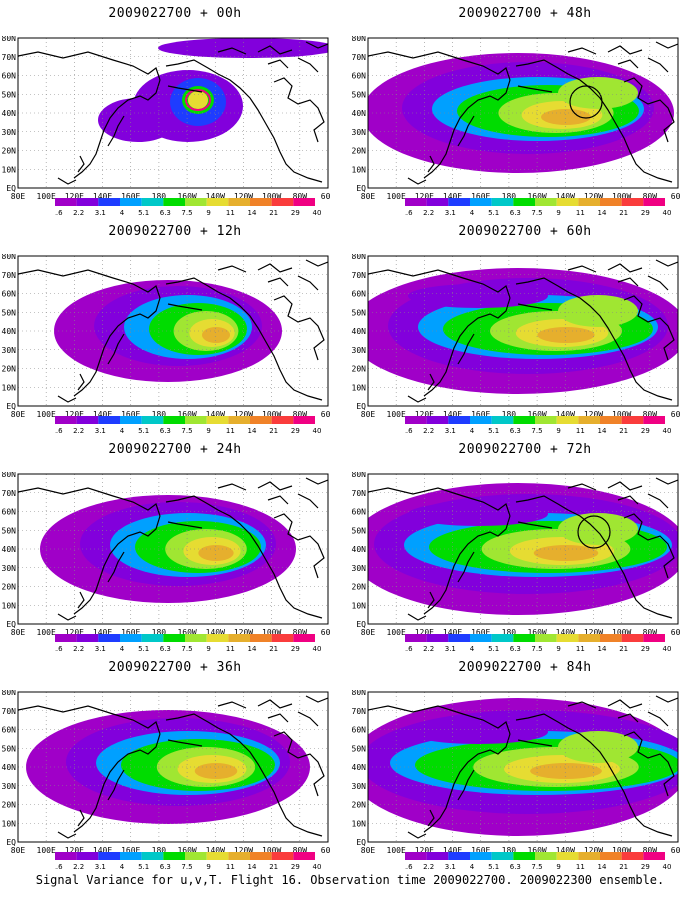  What do you see at coordinates (650, 414) in the screenshot?
I see `lon-label: 80W` at bounding box center [650, 414].